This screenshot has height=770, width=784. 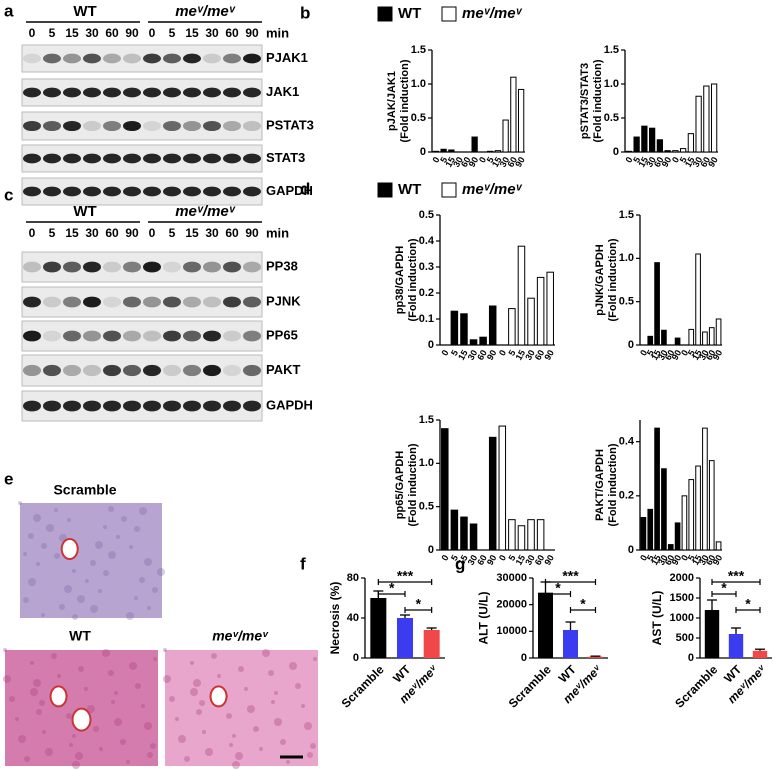 What do you see at coordinates (305, 188) in the screenshot?
I see `panel-label: d` at bounding box center [305, 188].